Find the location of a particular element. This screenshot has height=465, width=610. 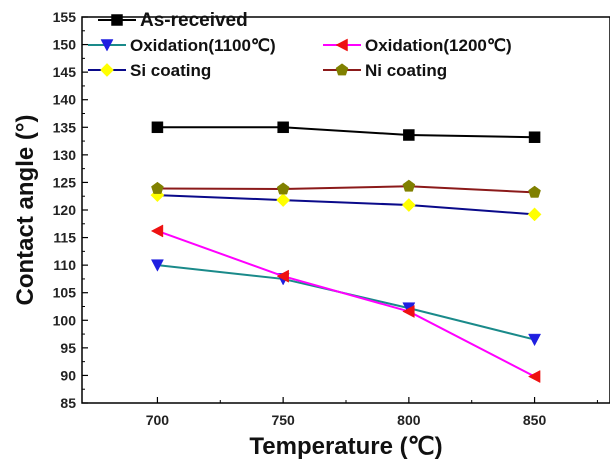

legend-label: As-received is located at coordinates (194, 20).